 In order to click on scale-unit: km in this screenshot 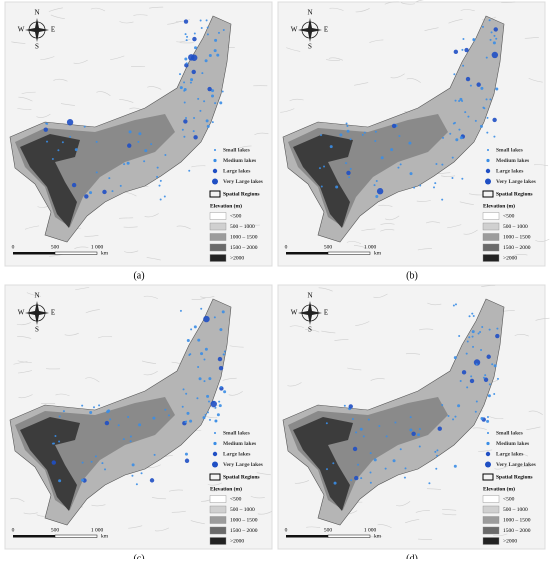, I will do `click(105, 536)`.